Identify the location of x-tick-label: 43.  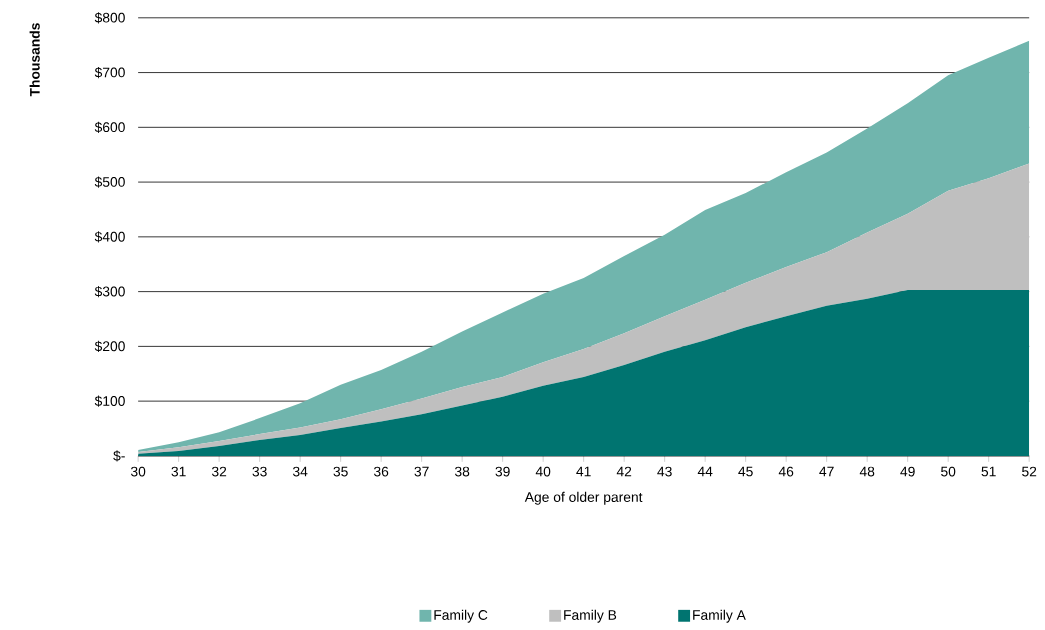
(664, 471).